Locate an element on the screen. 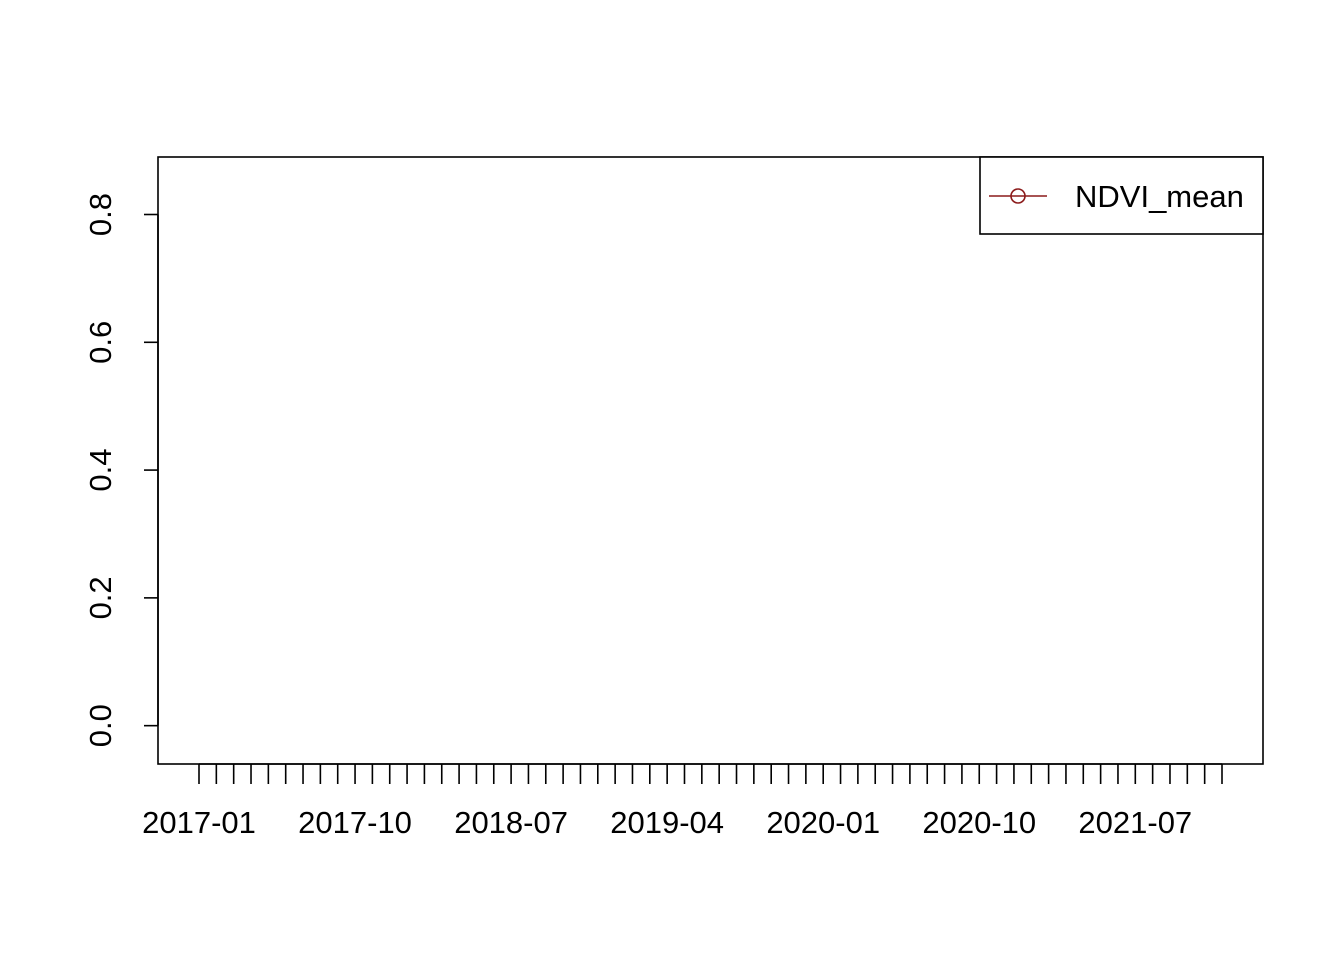 Image resolution: width=1344 pixels, height=960 pixels. y-tick-label: 0.6 is located at coordinates (100, 342).